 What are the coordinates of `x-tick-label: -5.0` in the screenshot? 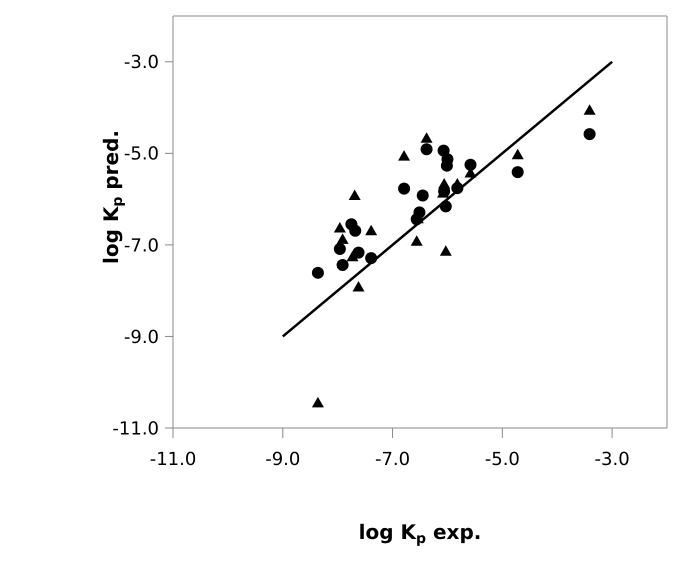 It's located at (502, 459).